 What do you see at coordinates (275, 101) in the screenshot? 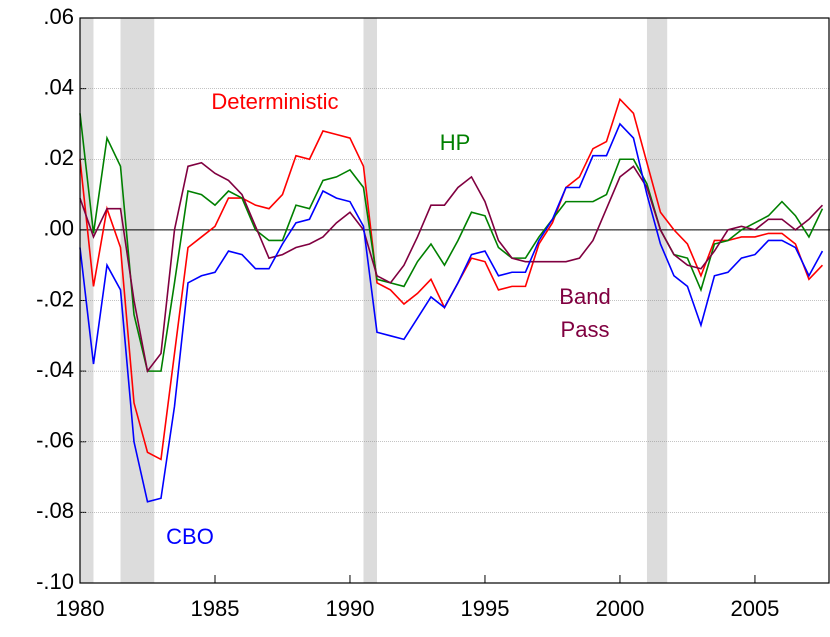
I see `series-label: Deterministic` at bounding box center [275, 101].